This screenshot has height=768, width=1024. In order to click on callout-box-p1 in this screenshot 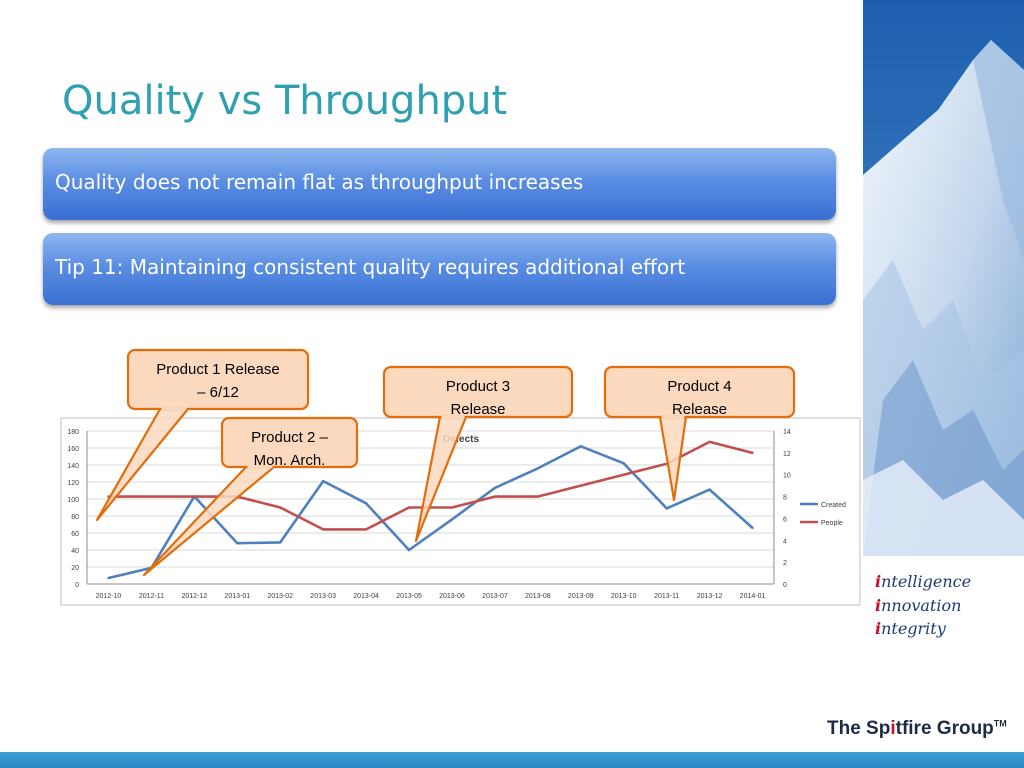, I will do `click(218, 379)`.